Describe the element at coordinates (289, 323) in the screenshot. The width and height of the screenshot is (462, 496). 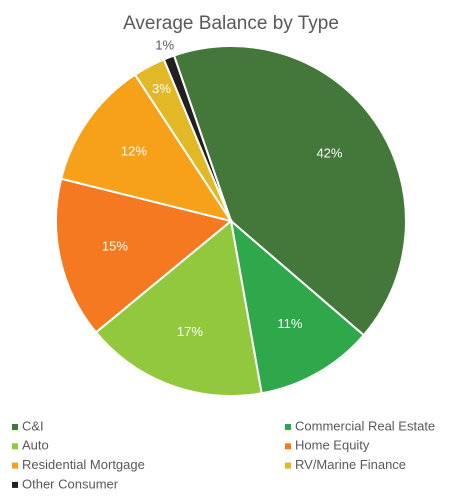
I see `data-label: 11%` at that location.